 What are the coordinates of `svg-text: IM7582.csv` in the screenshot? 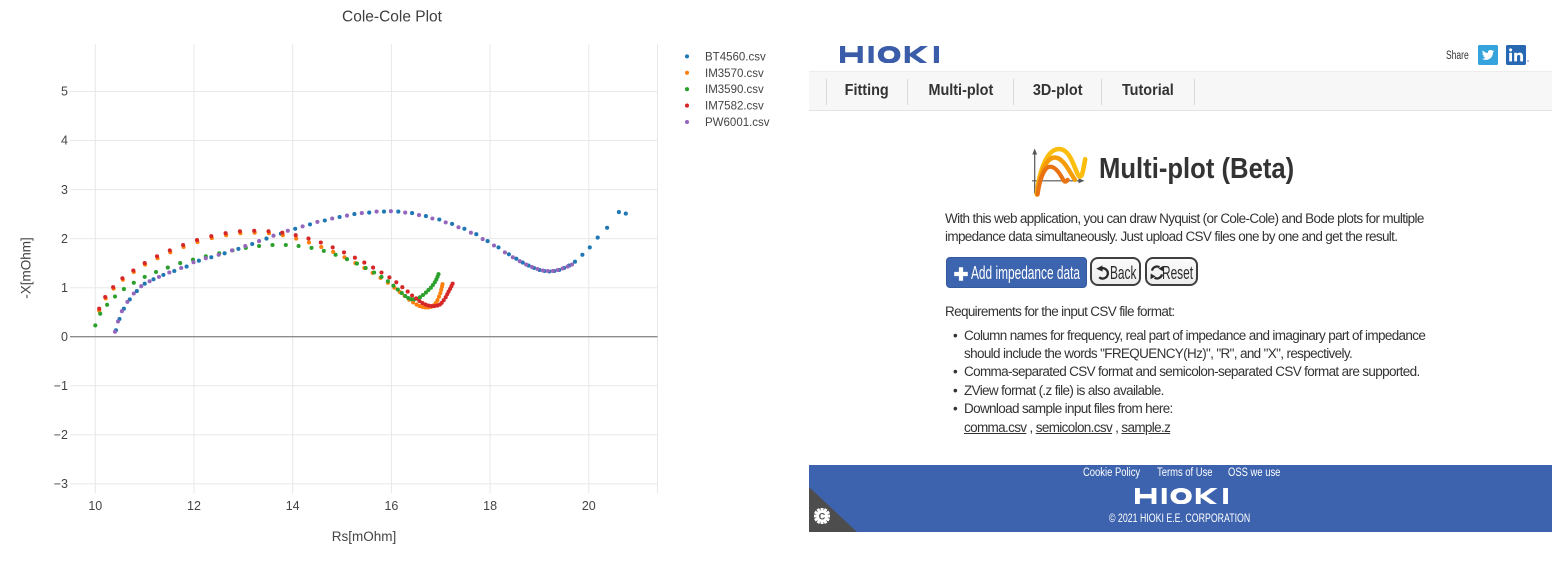 It's located at (734, 107).